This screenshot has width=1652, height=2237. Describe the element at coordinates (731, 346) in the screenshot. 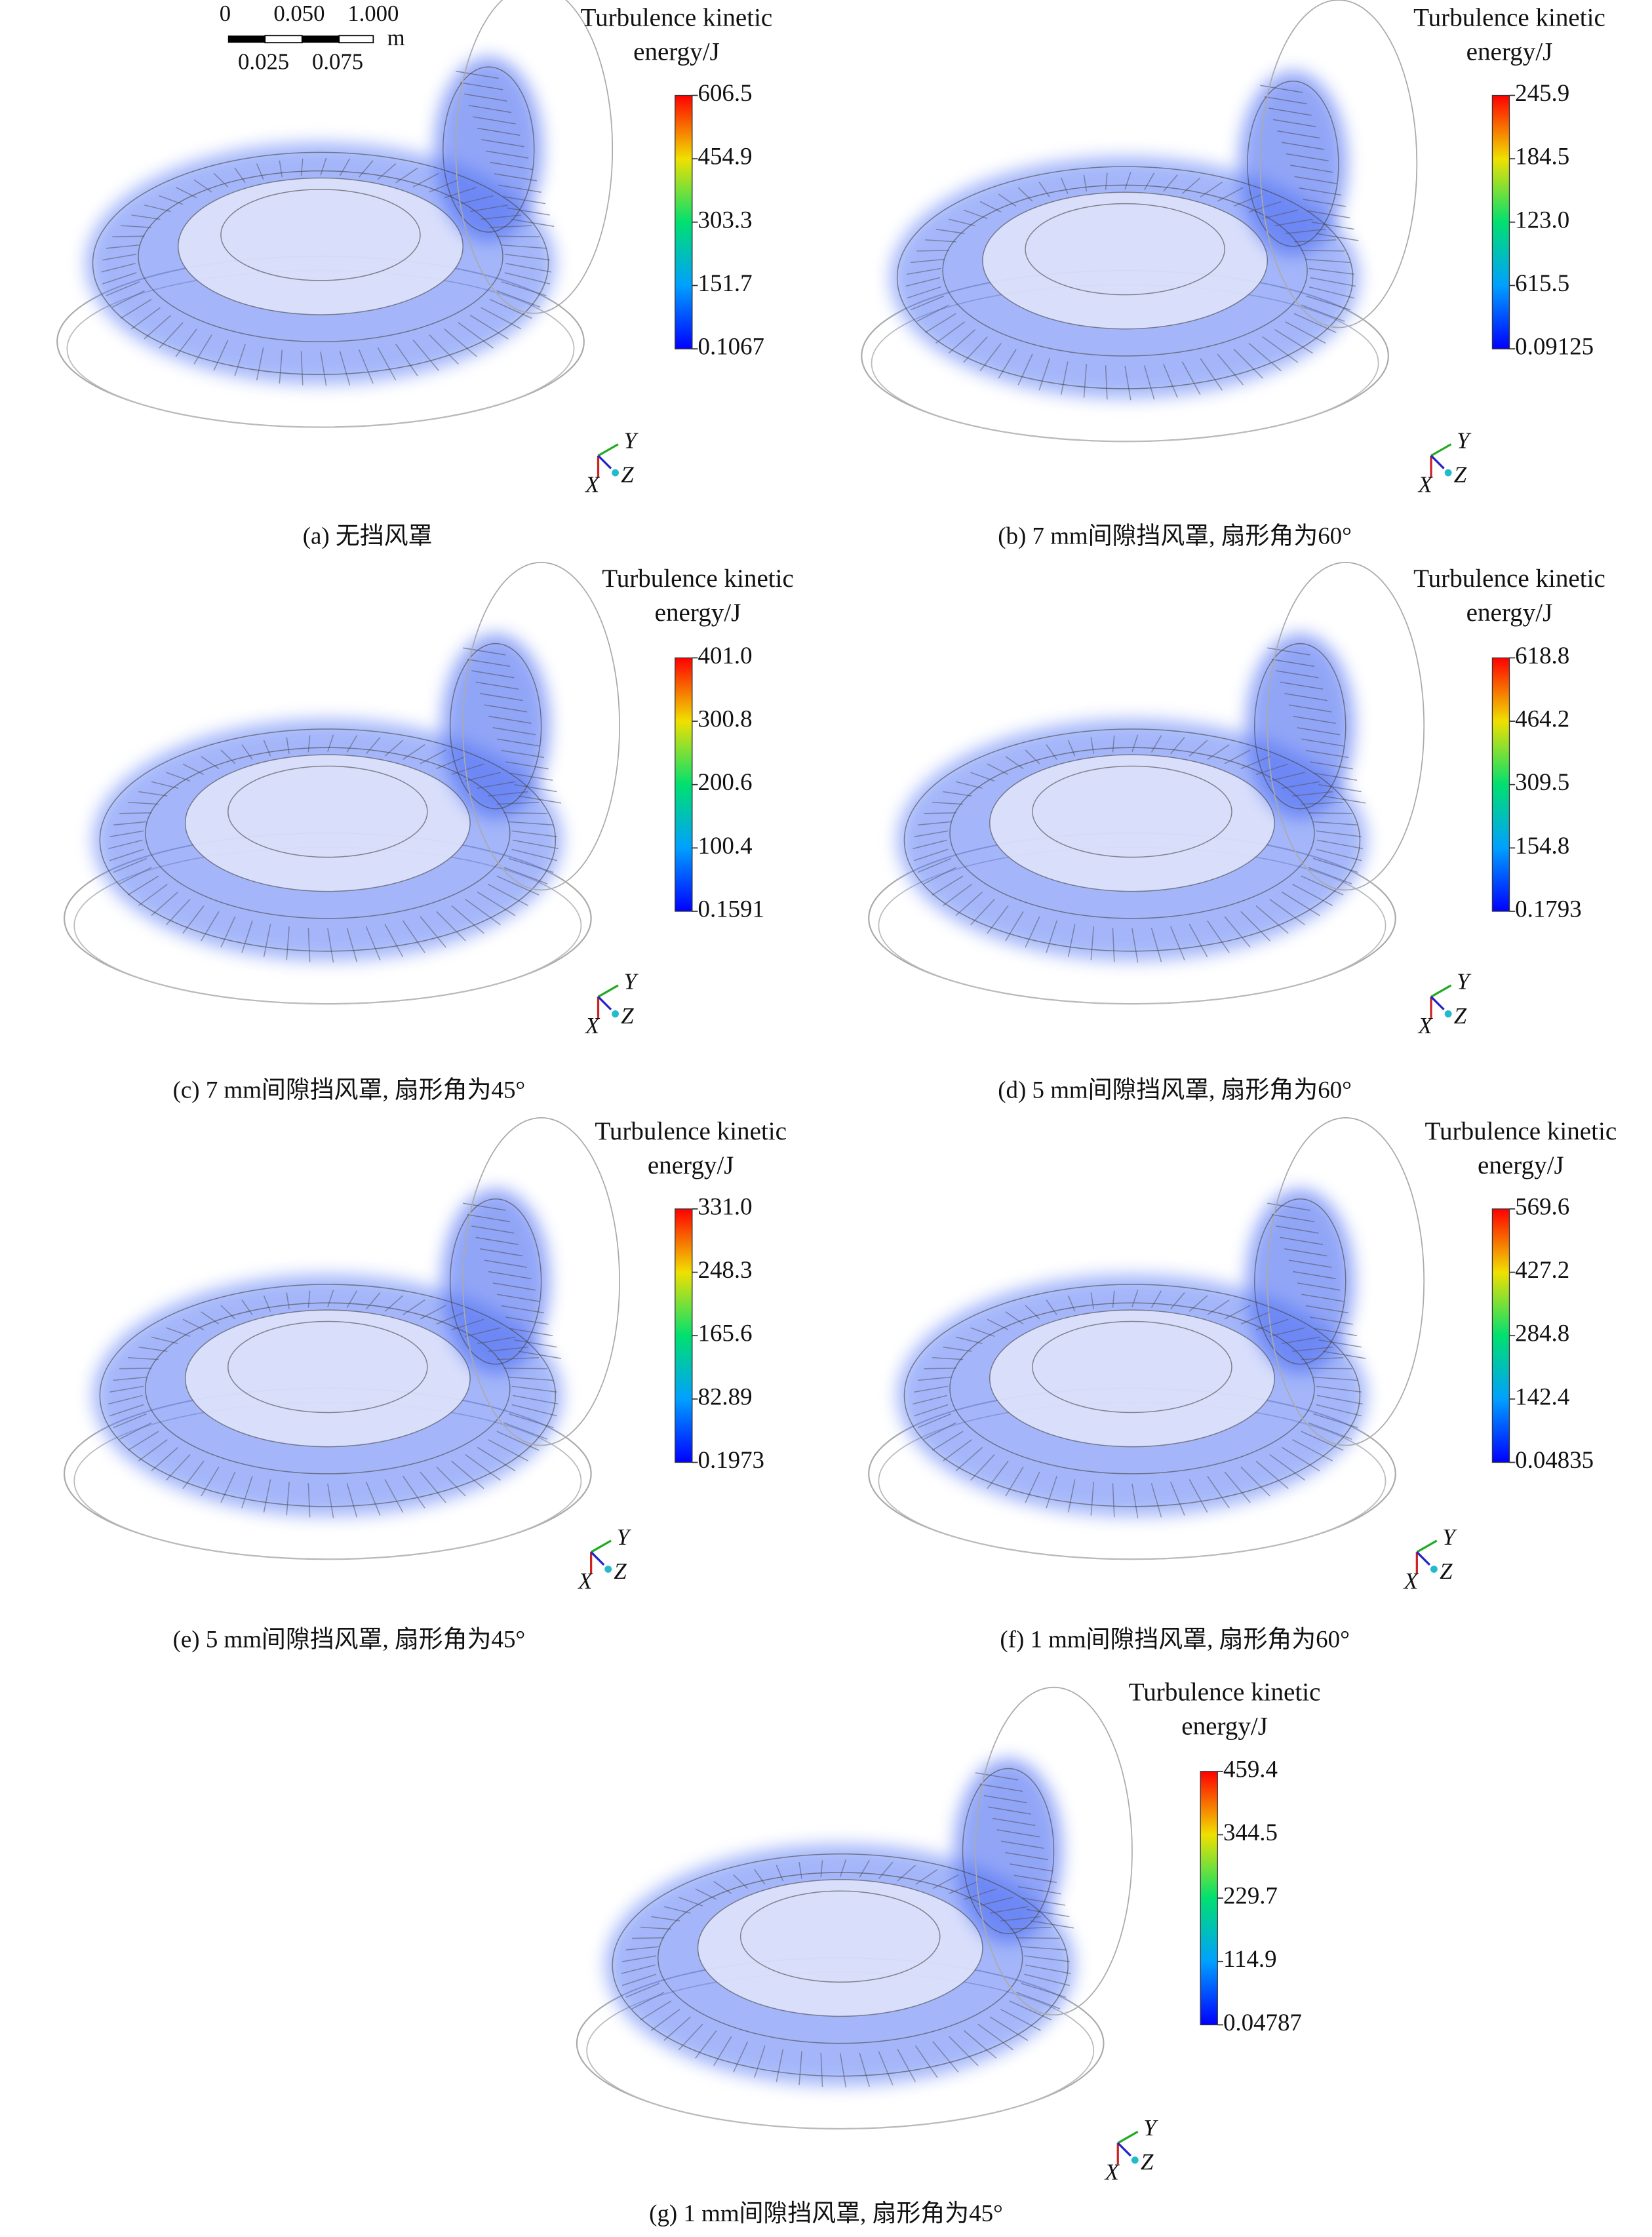

I see `colorbar-label: 0.1067` at that location.